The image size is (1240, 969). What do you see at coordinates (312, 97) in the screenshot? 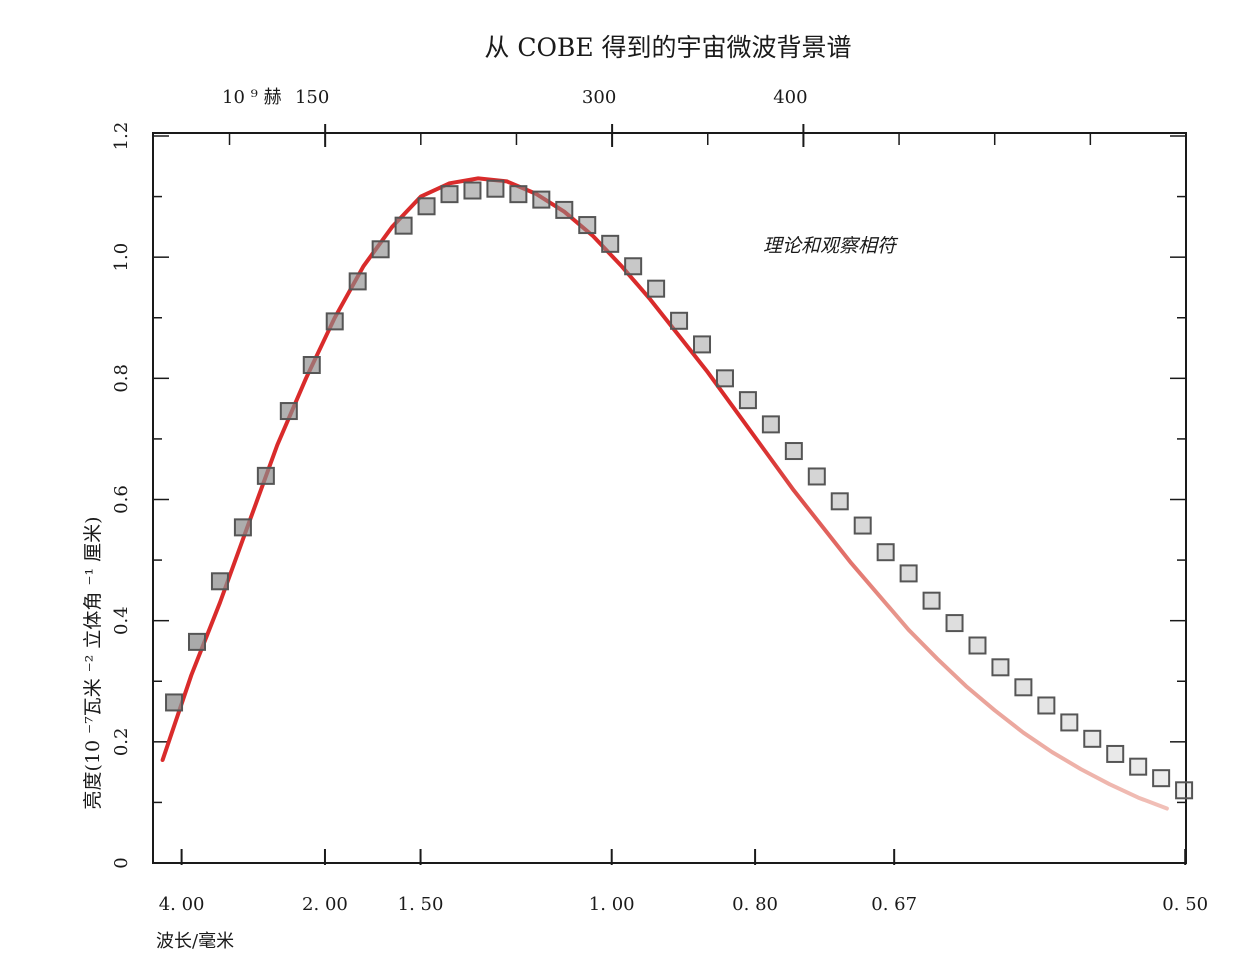
I see `top-tick-label: 150` at bounding box center [312, 97].